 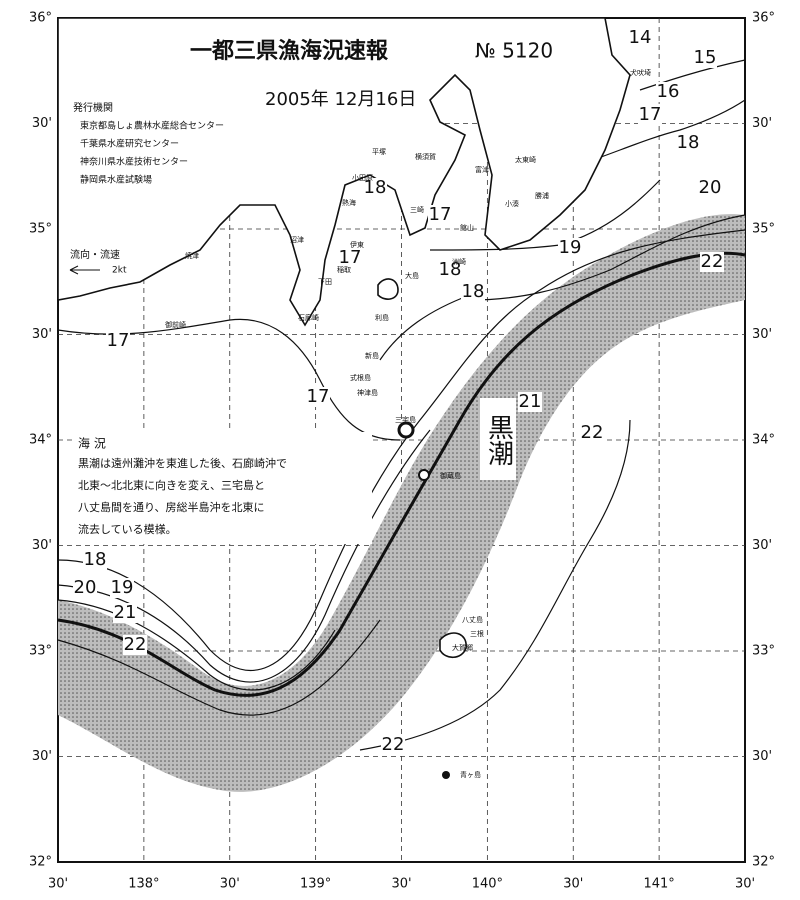 I want to click on sea-condition-heading: 海 況, so click(x=92, y=443).